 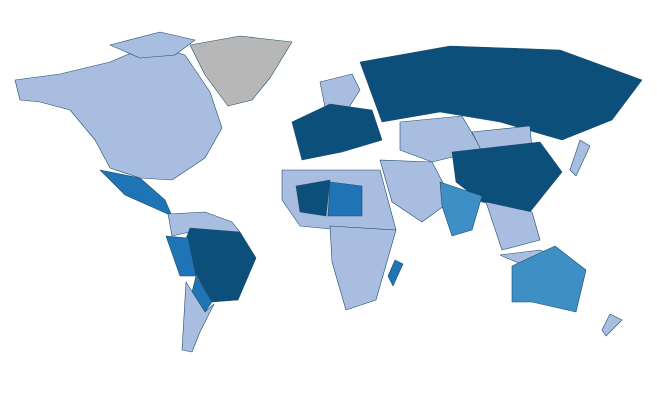 I want to click on west-africa-dark, so click(x=313, y=198).